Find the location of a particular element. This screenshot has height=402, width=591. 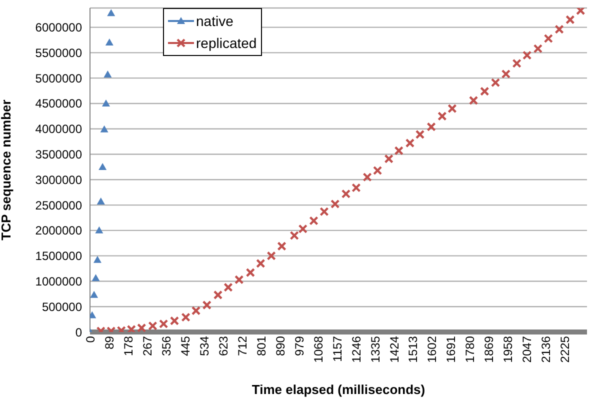

x-tick-label: 1602 is located at coordinates (432, 349).